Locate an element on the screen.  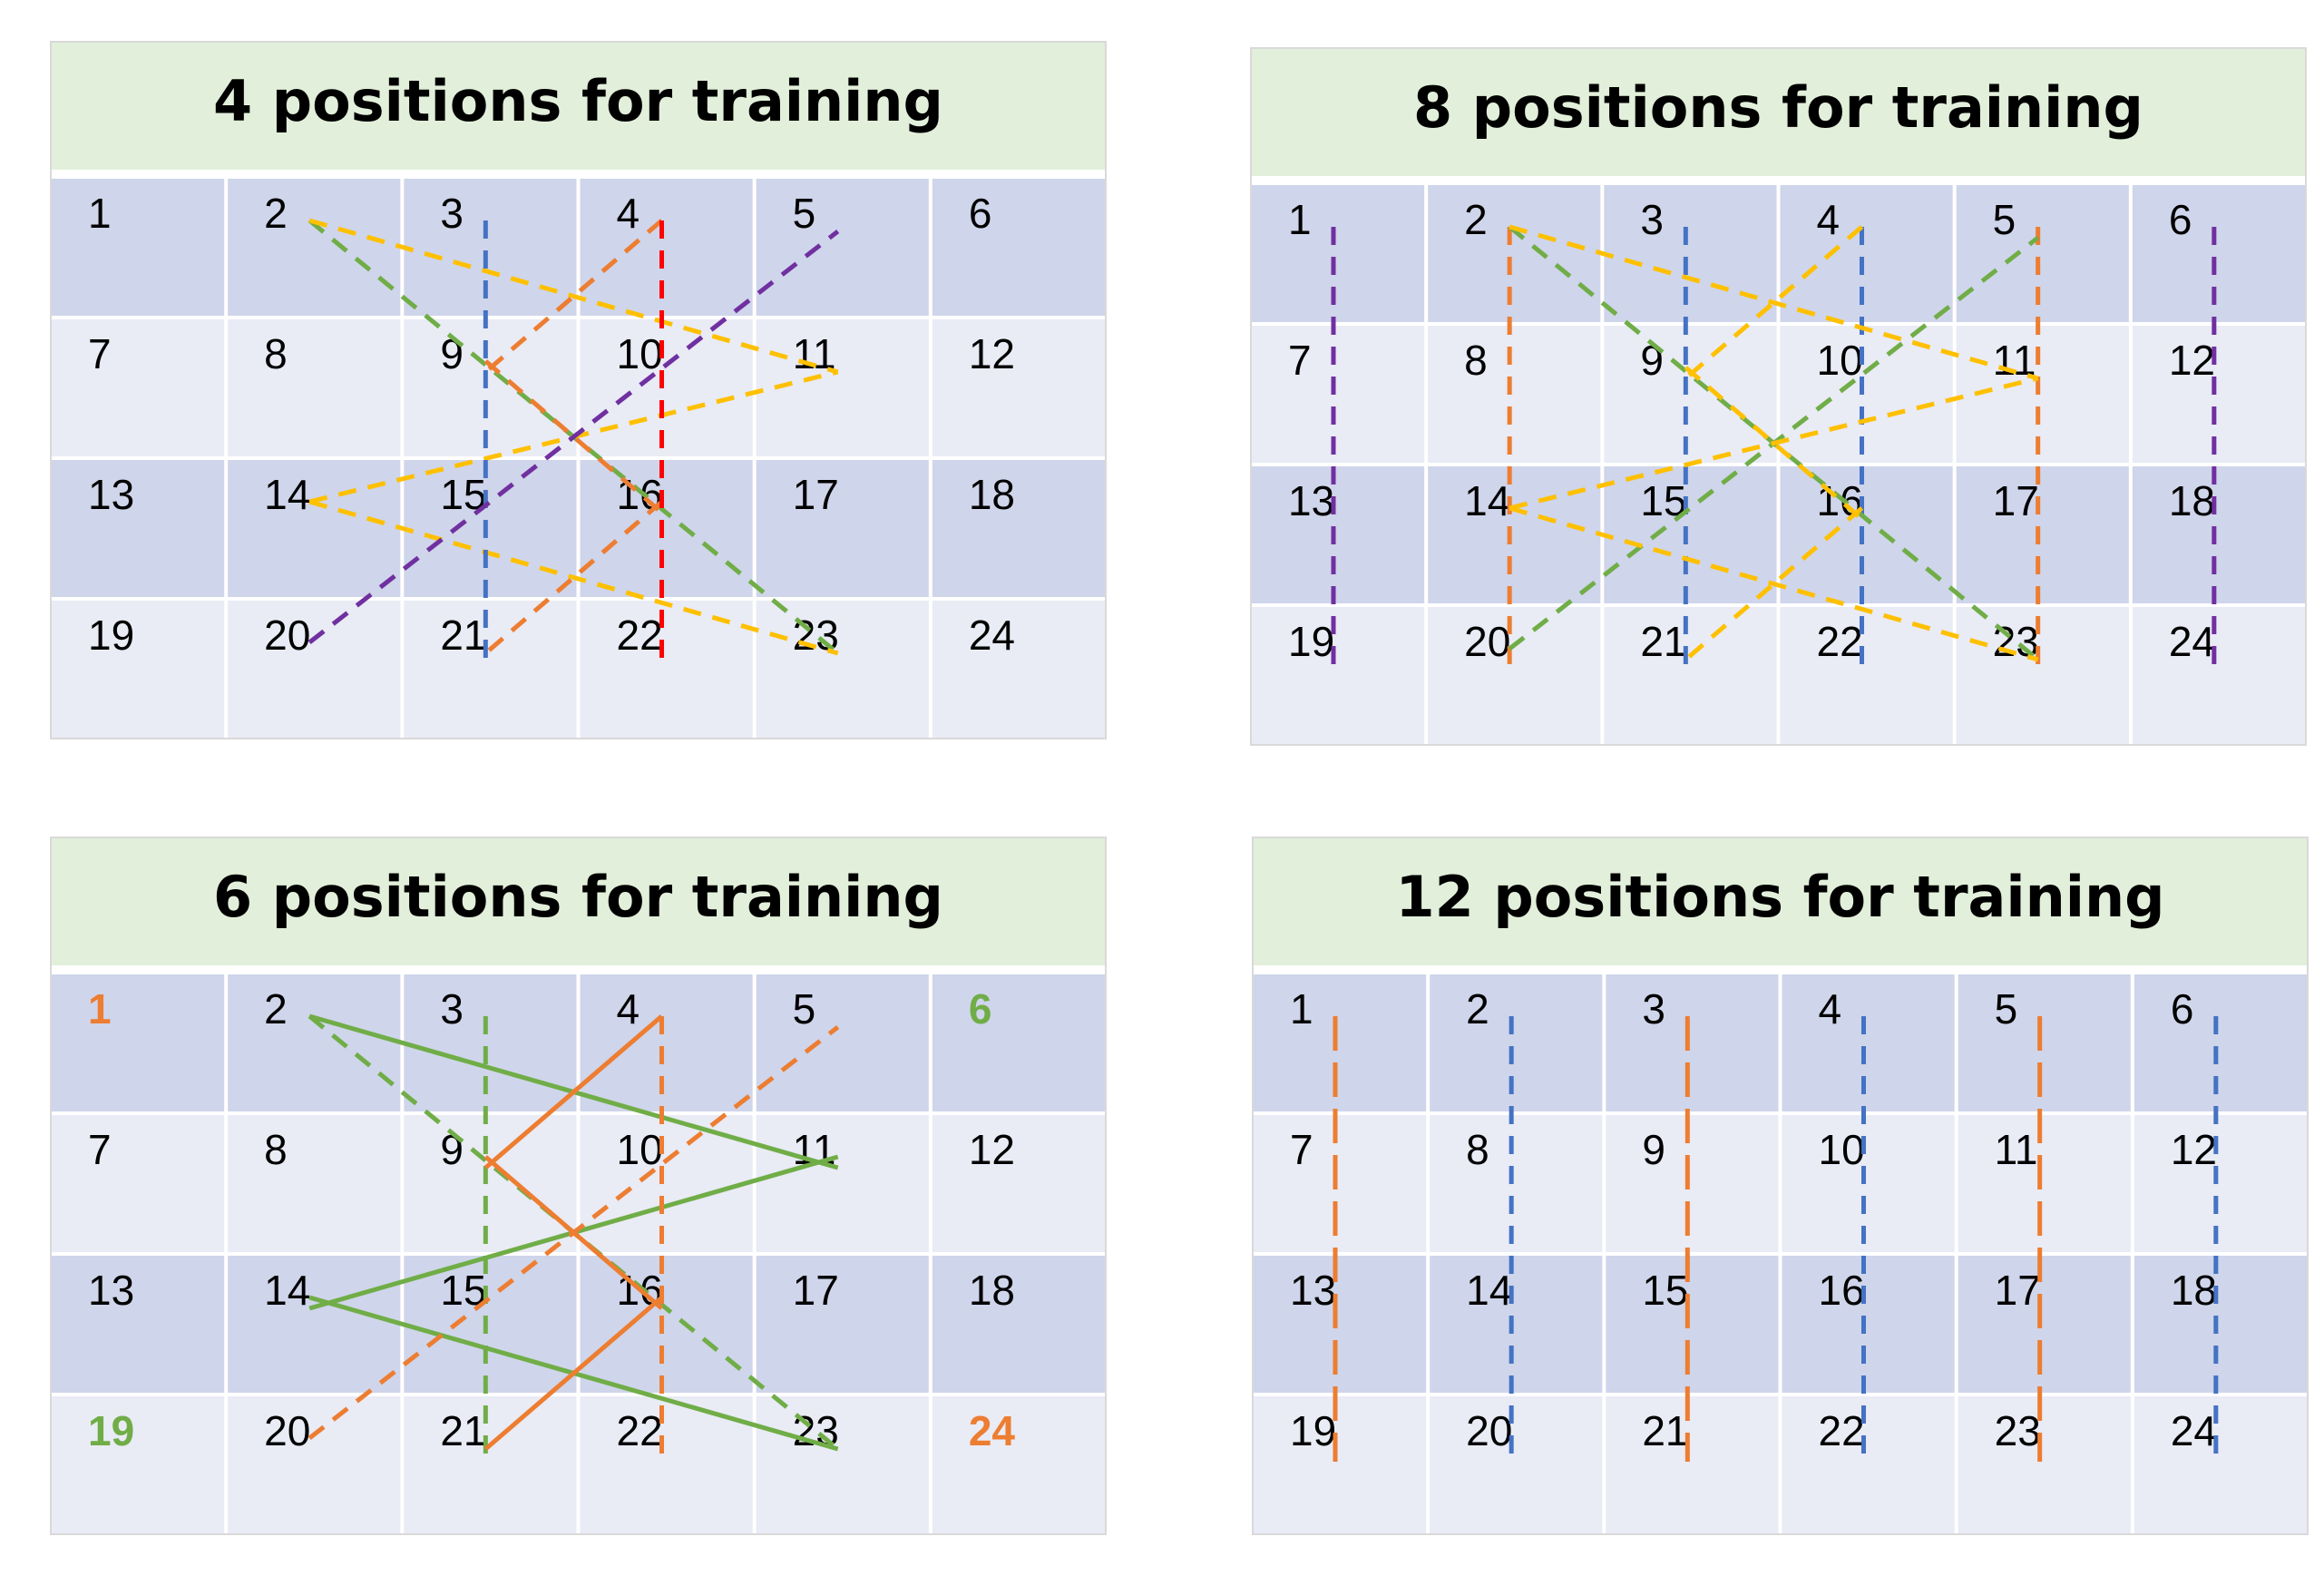
panel-title: 8 positions for training is located at coordinates (1778, 108).